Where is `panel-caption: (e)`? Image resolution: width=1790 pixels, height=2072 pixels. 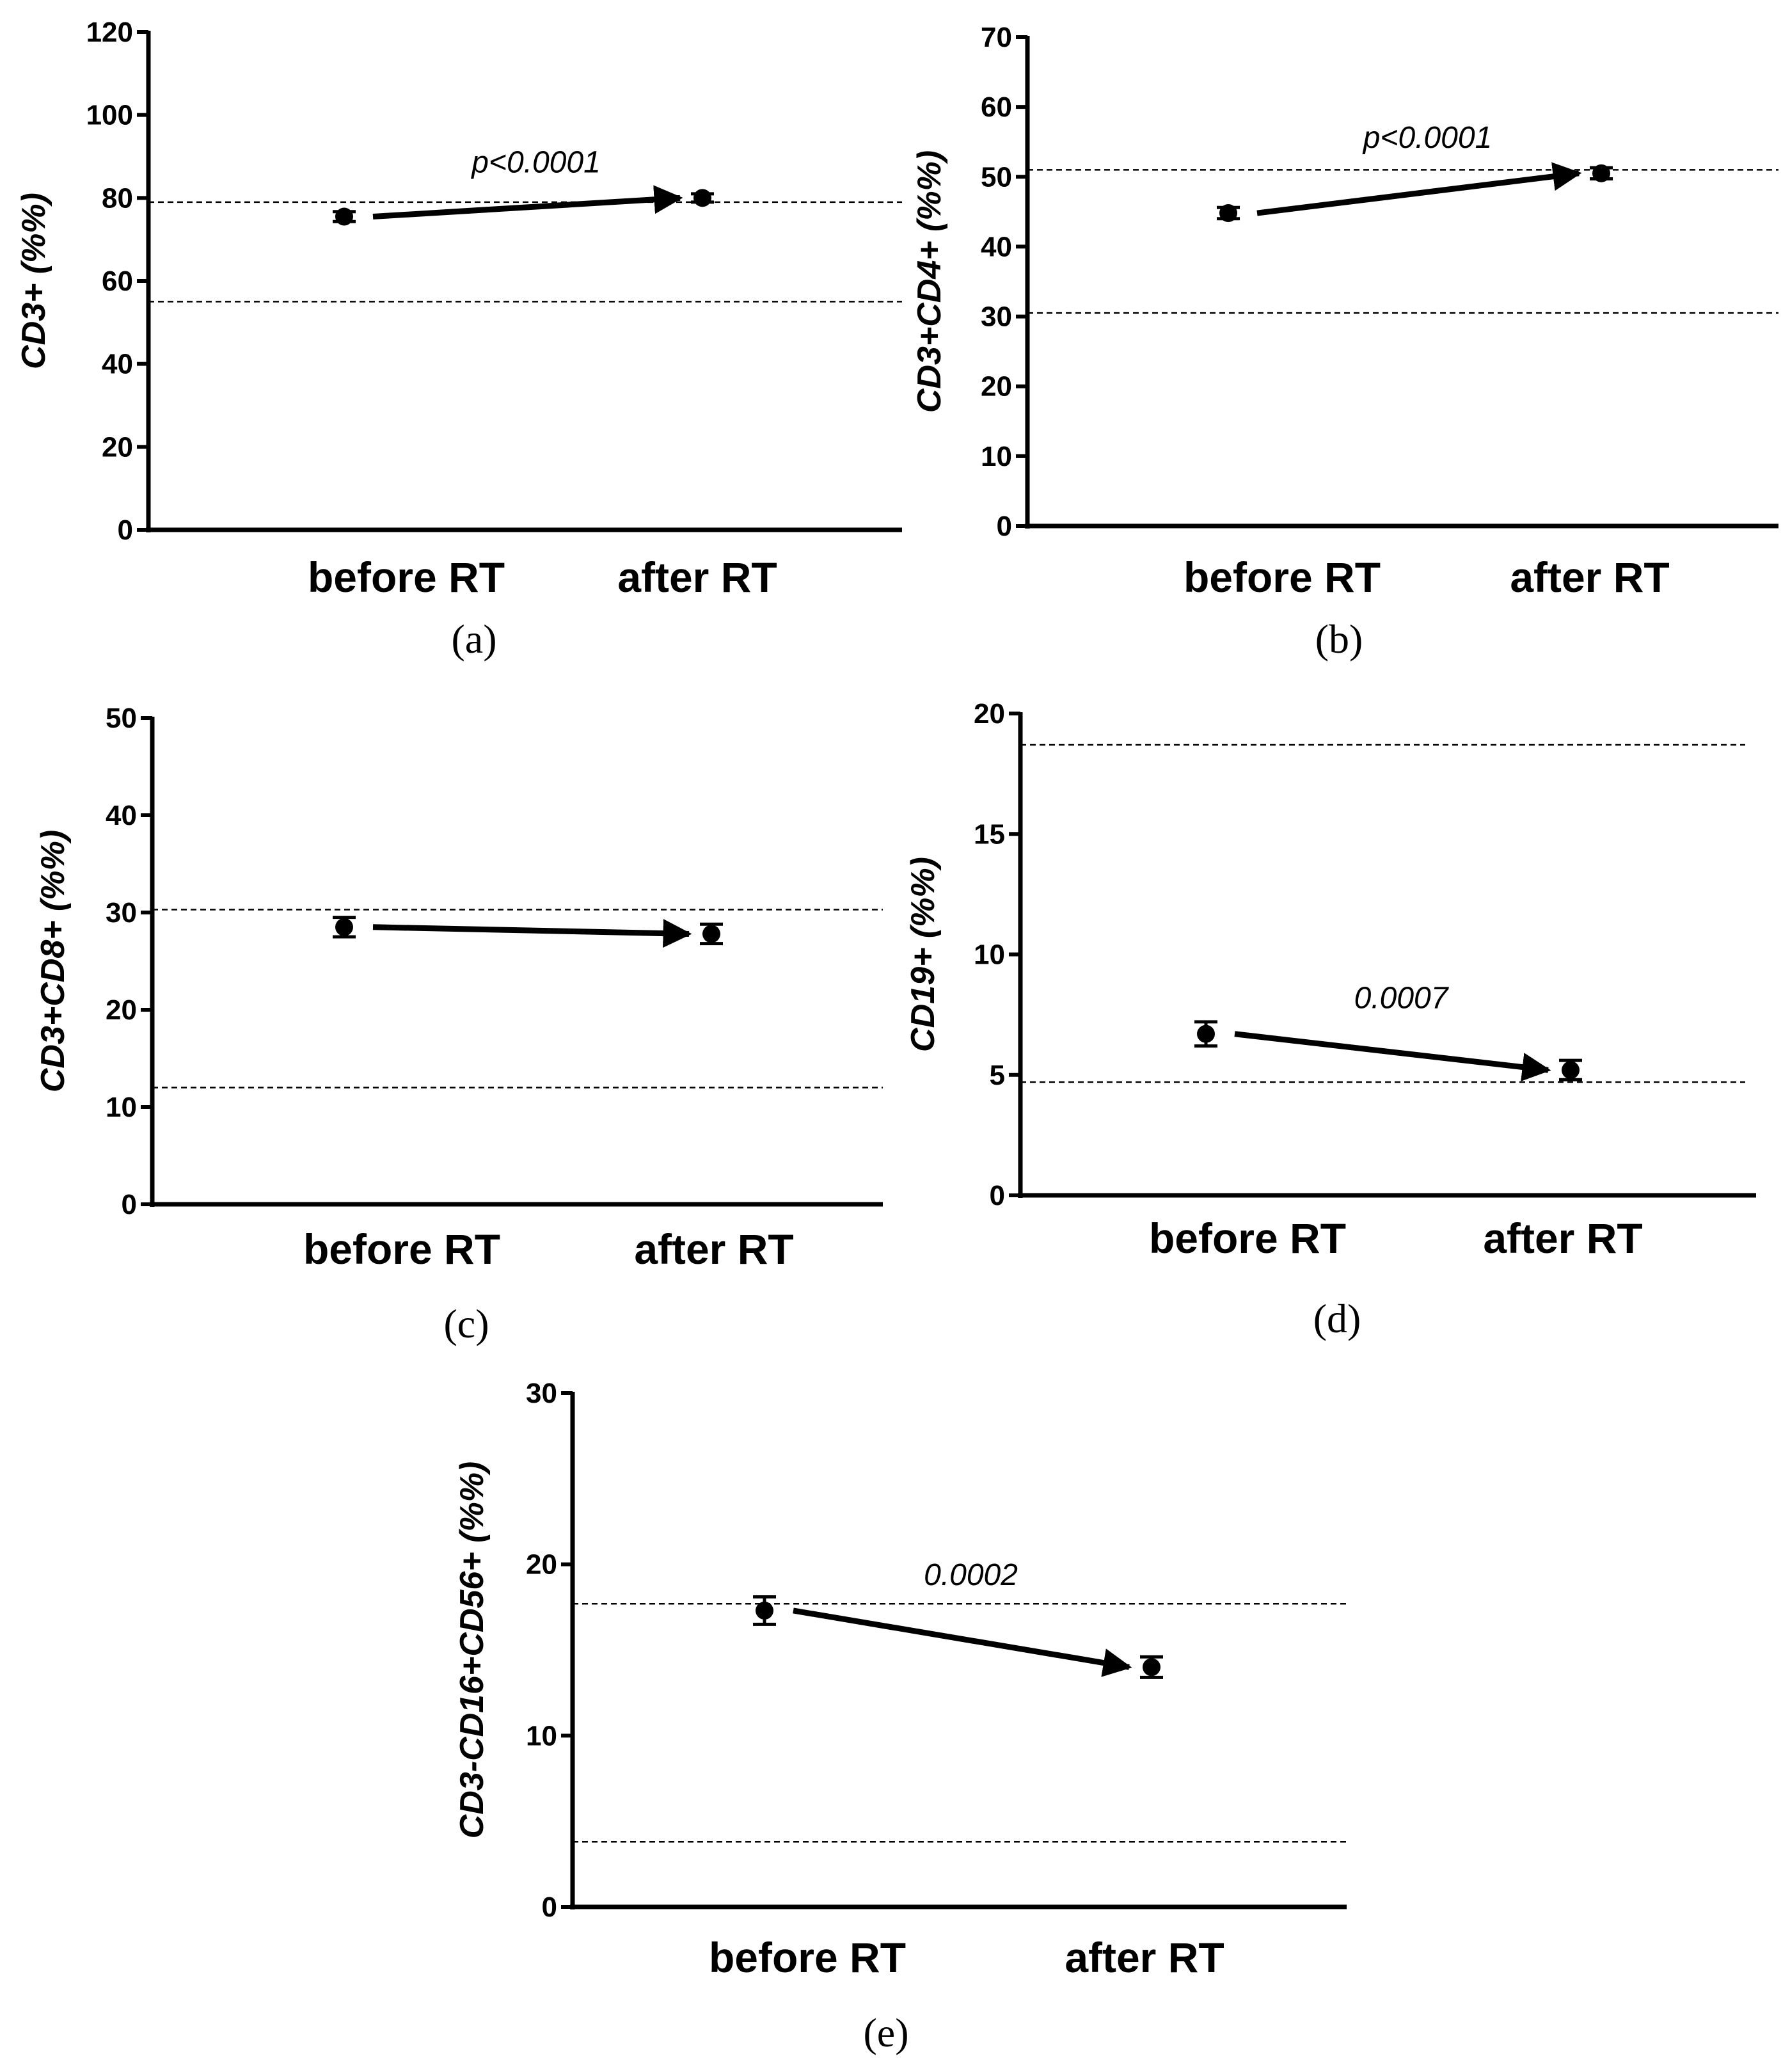 panel-caption: (e) is located at coordinates (885, 2033).